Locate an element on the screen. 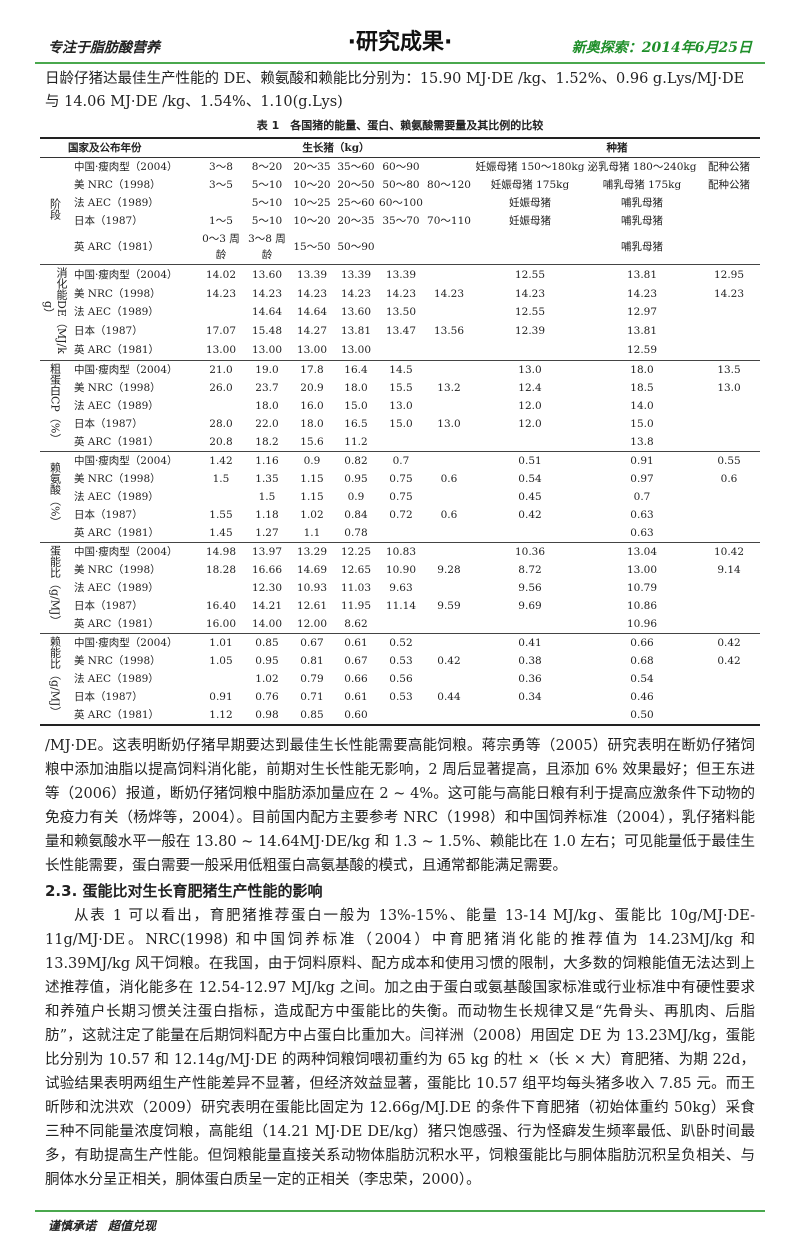 Image resolution: width=800 pixels, height=1255 pixels. value-cell: 0.53 is located at coordinates (401, 661).